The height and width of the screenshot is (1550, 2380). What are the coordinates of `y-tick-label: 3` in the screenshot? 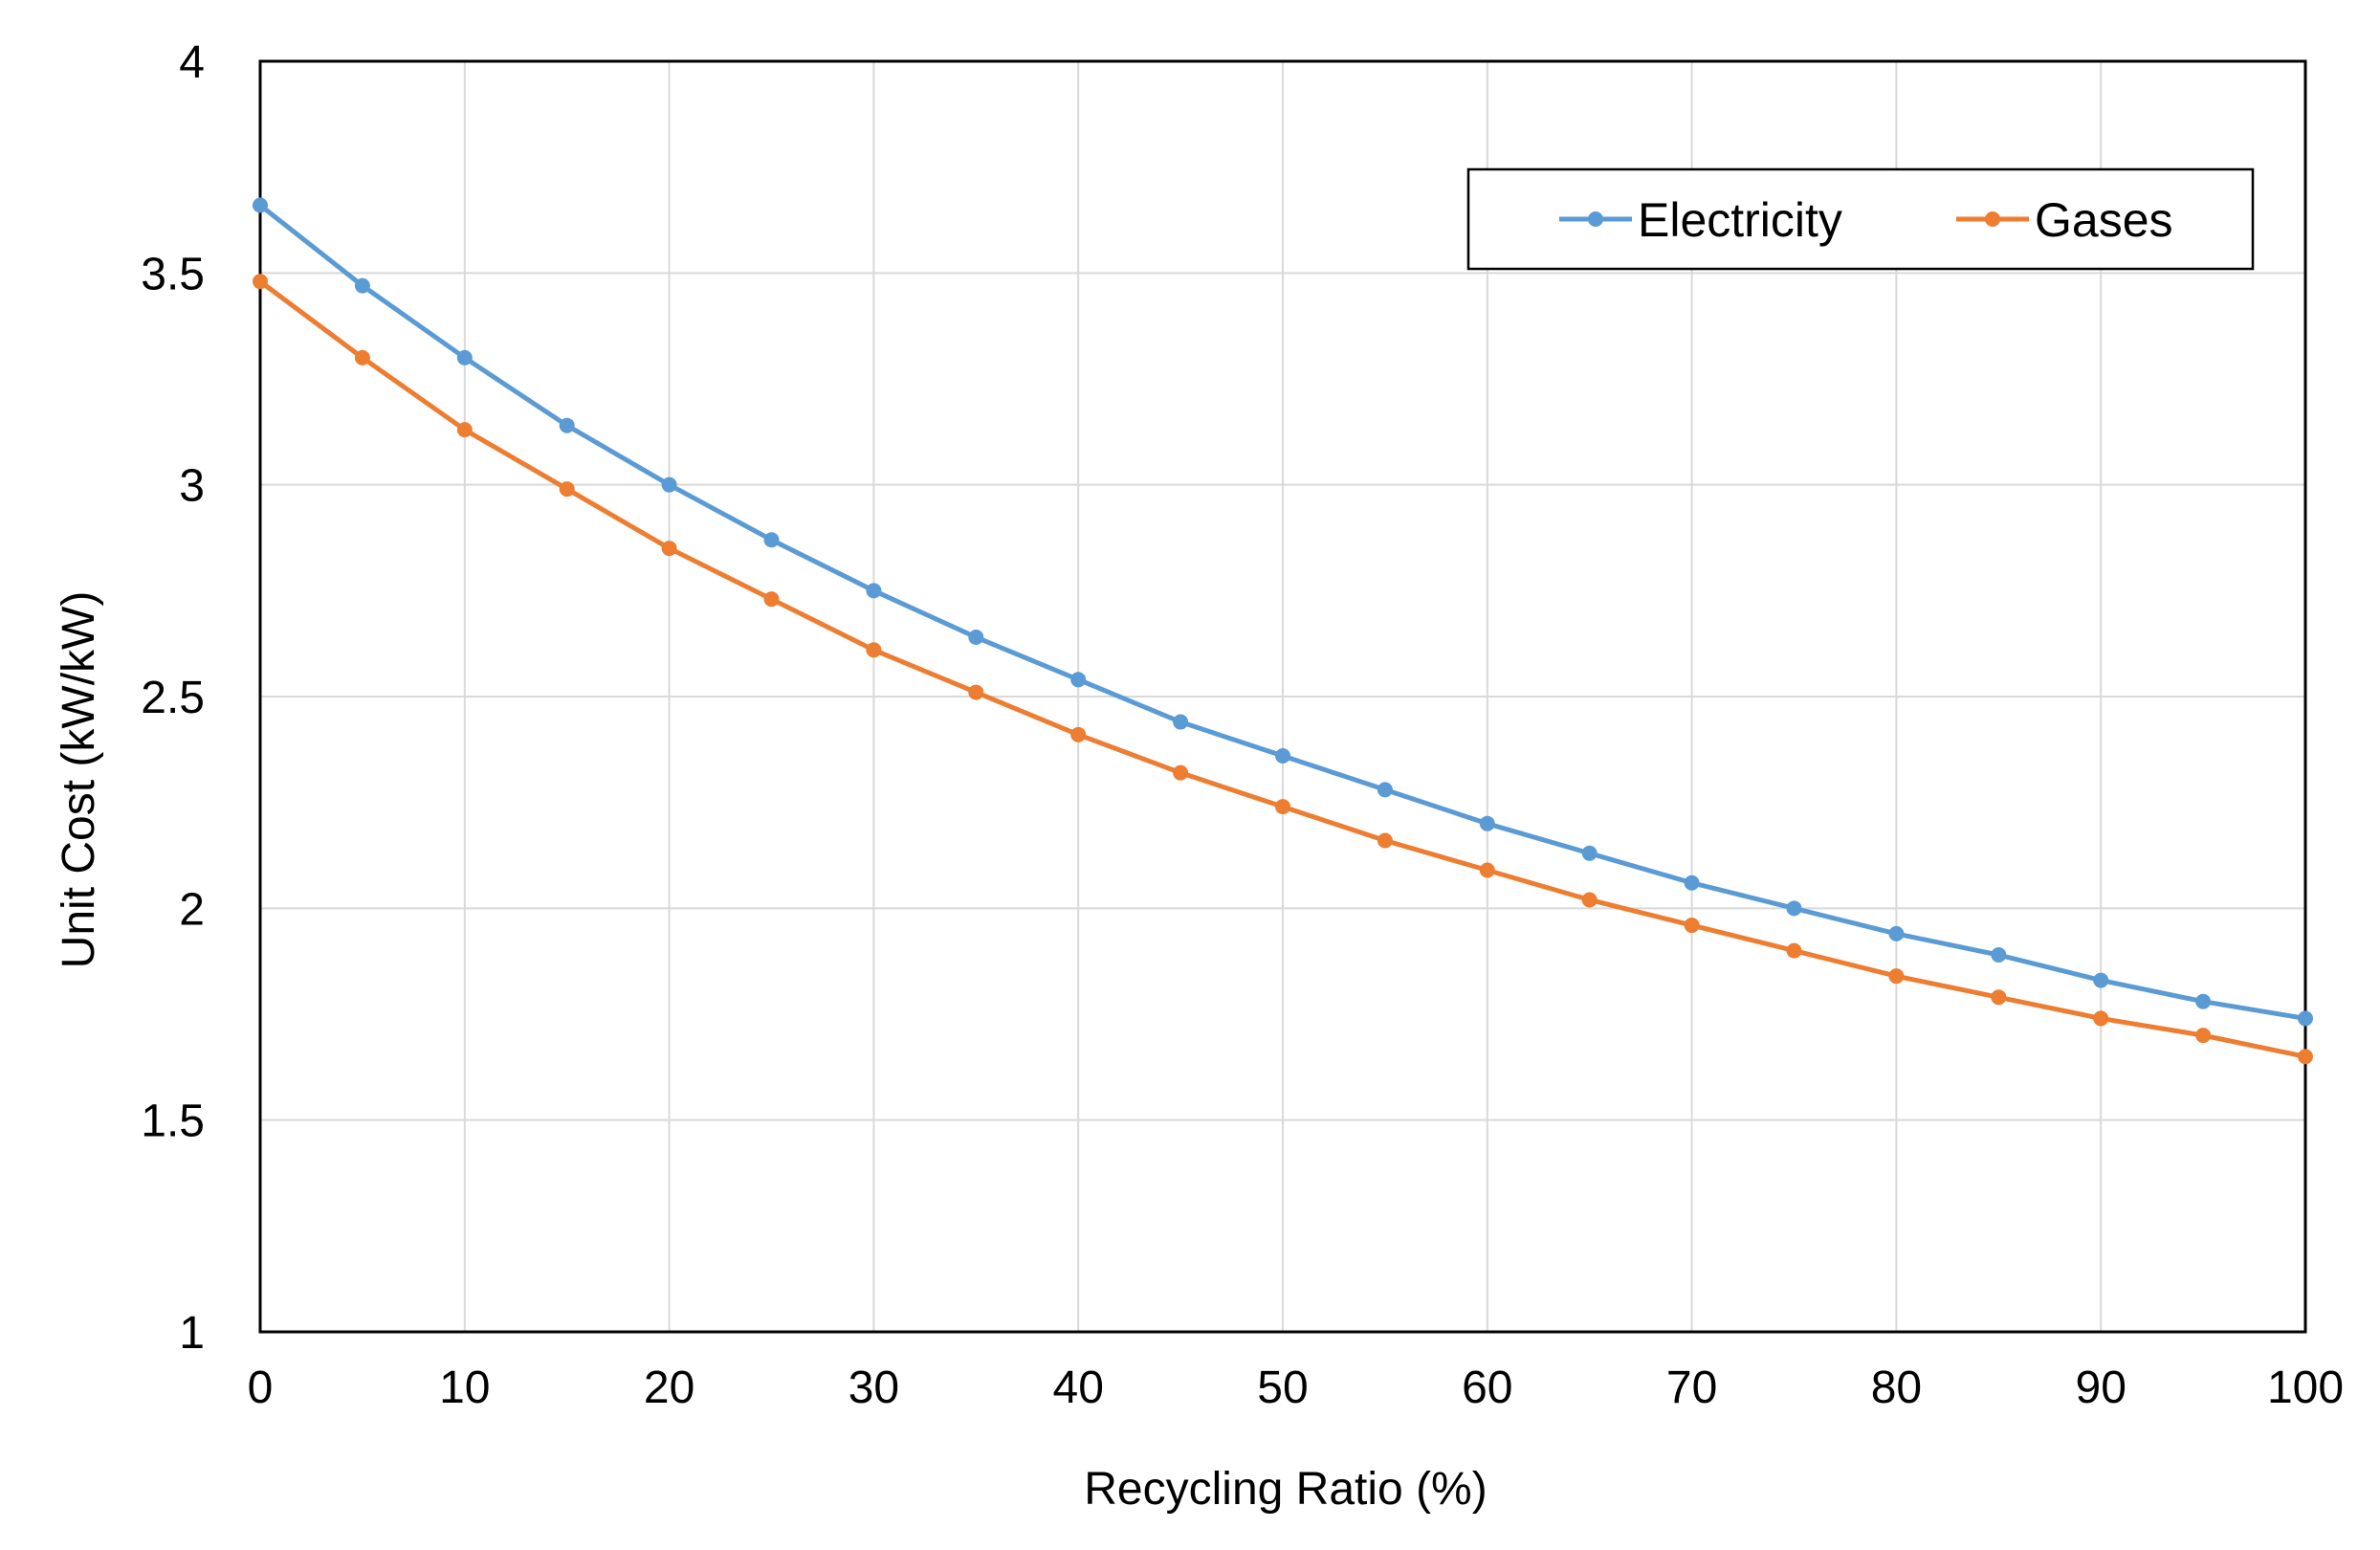 It's located at (192, 487).